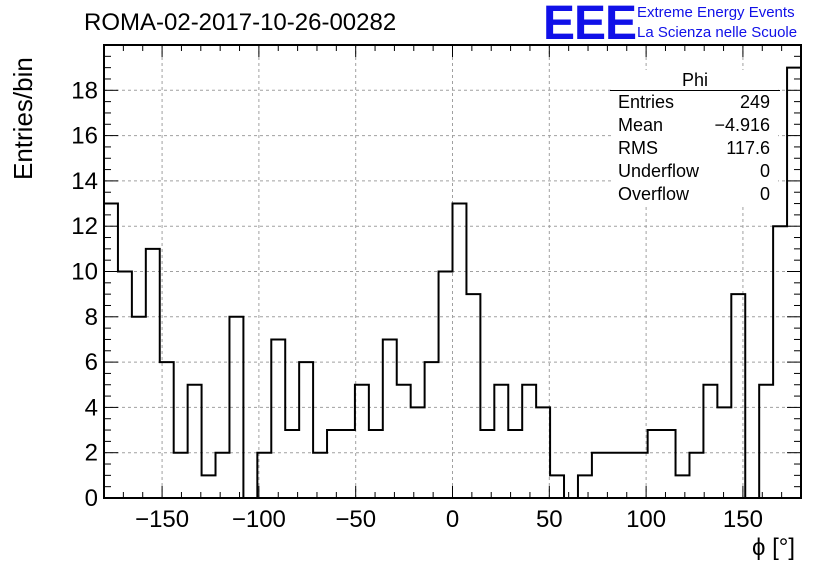  What do you see at coordinates (91, 362) in the screenshot?
I see `y-tick-label: 6` at bounding box center [91, 362].